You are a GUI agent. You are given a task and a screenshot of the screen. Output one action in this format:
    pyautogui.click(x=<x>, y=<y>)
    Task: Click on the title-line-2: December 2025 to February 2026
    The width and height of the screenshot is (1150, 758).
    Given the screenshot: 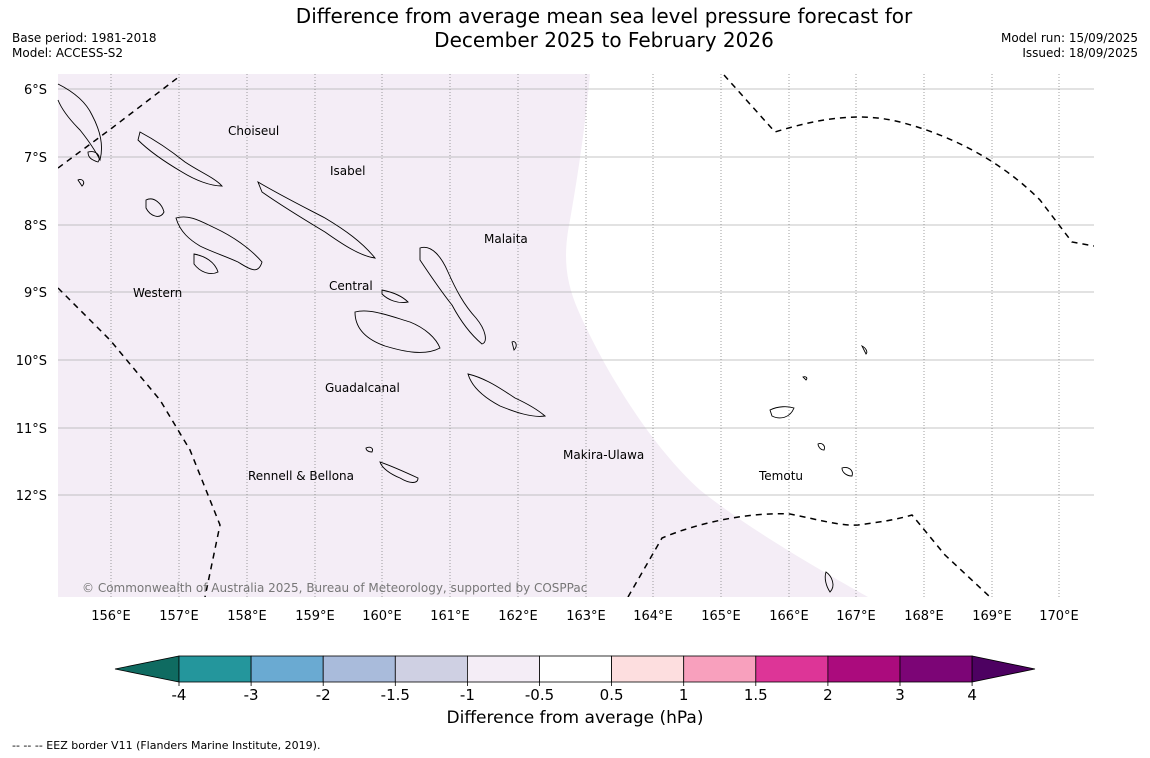 What is the action you would take?
    pyautogui.click(x=604, y=40)
    